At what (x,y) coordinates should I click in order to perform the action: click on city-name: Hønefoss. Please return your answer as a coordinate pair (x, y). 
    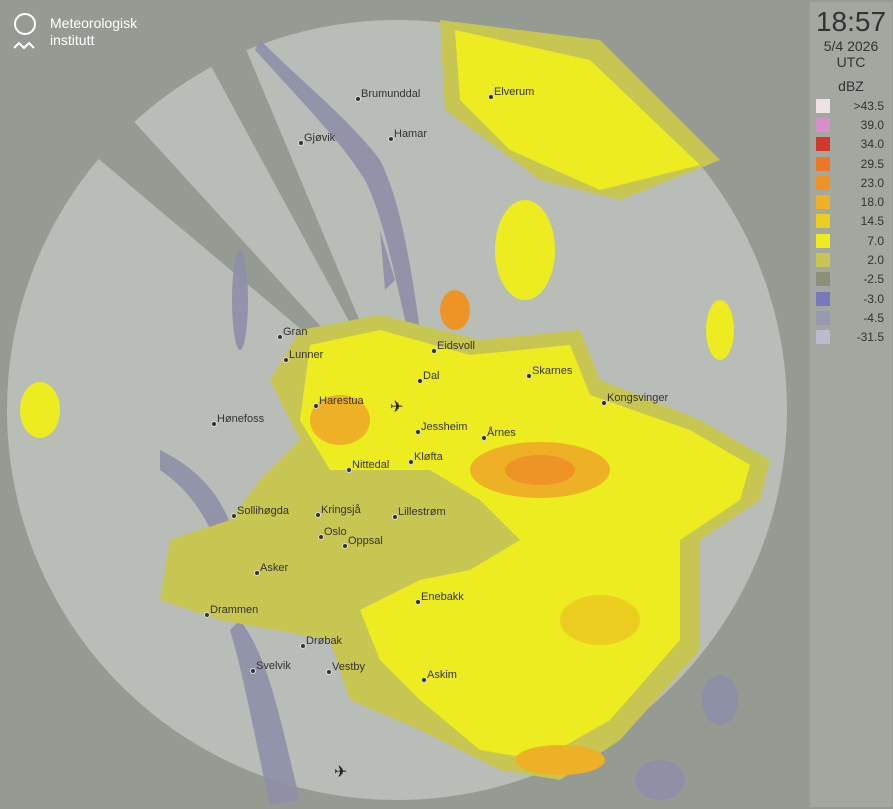
    Looking at the image, I should click on (241, 419).